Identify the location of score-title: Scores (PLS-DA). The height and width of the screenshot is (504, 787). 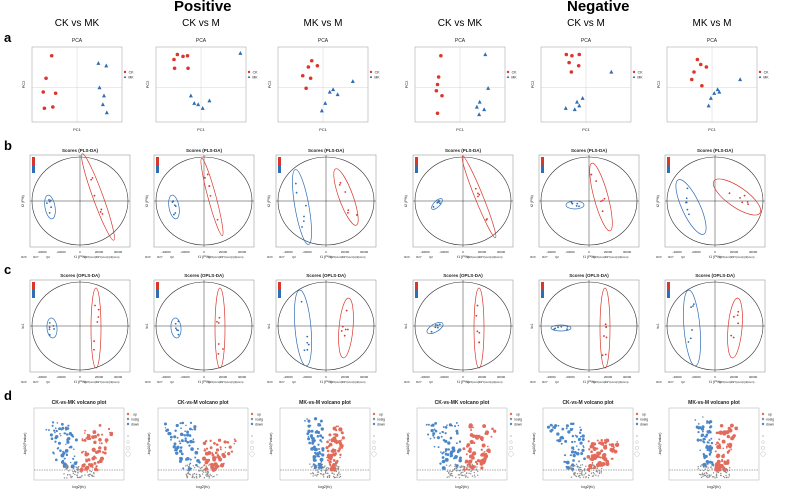
(80, 150).